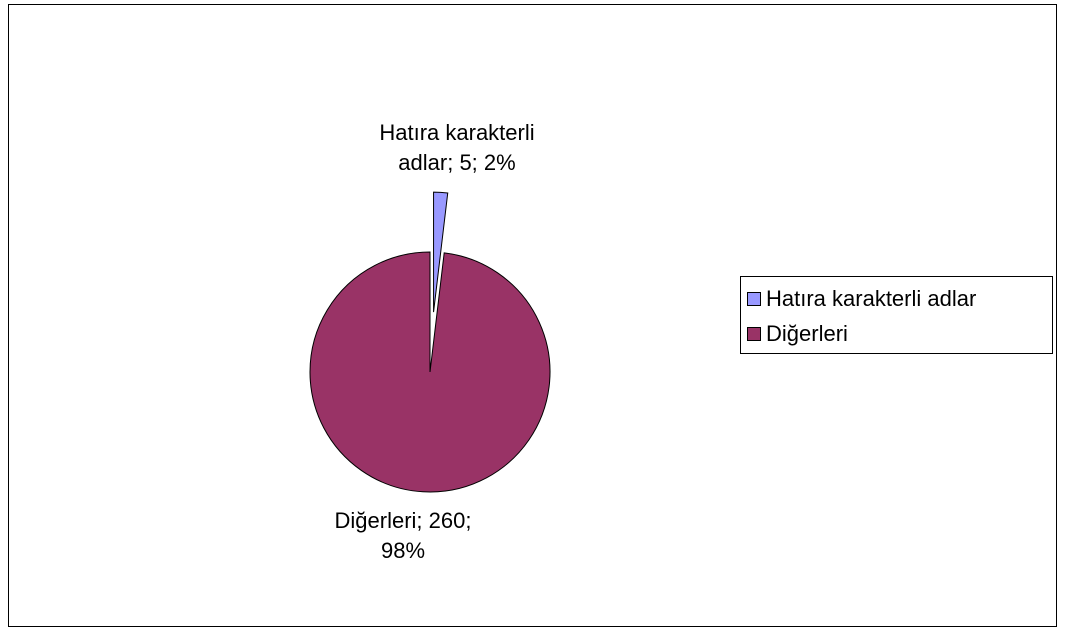  I want to click on data-label: Hatıra karakterli adlar; 5; 2%, so click(457, 147).